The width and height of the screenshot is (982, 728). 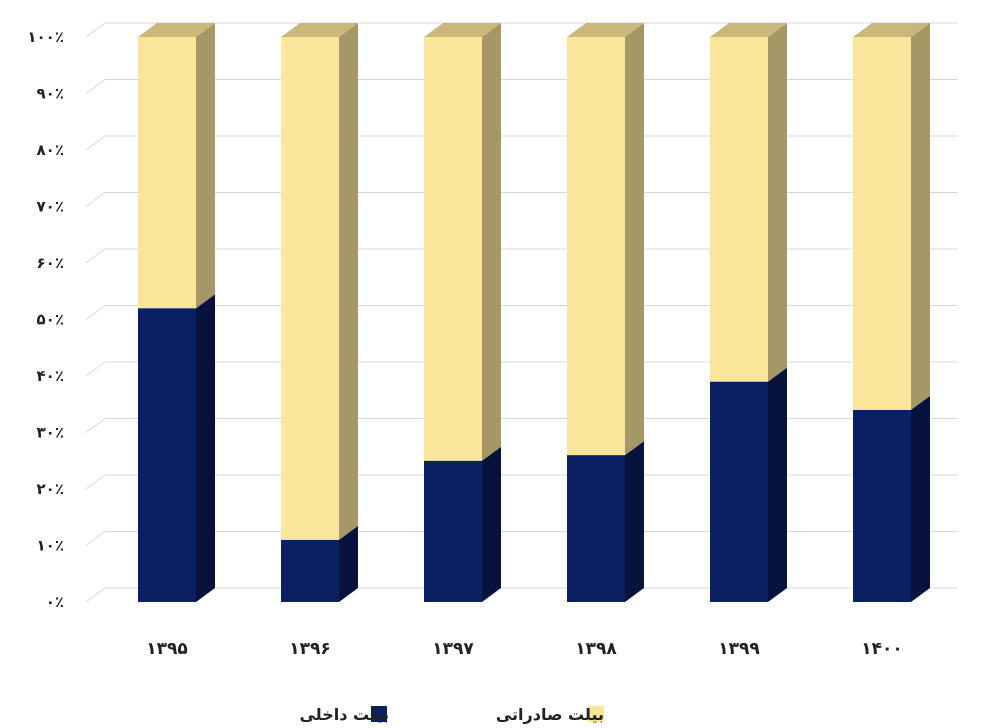 I want to click on legend-item: بیلت داخلی, so click(x=344, y=714).